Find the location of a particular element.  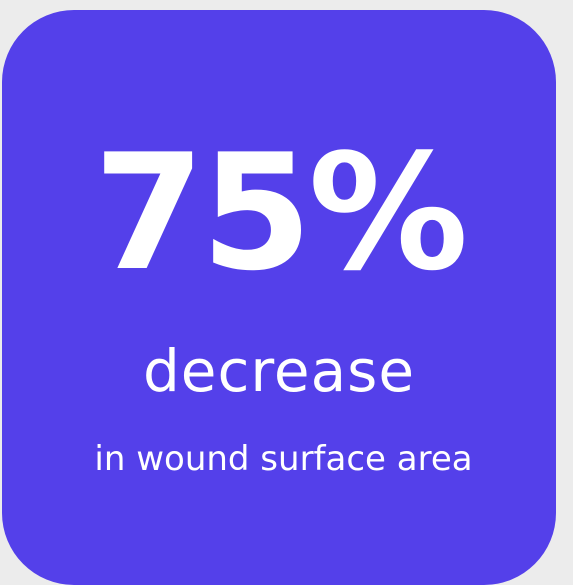

stat-caption: in wound surface area is located at coordinates (283, 459).